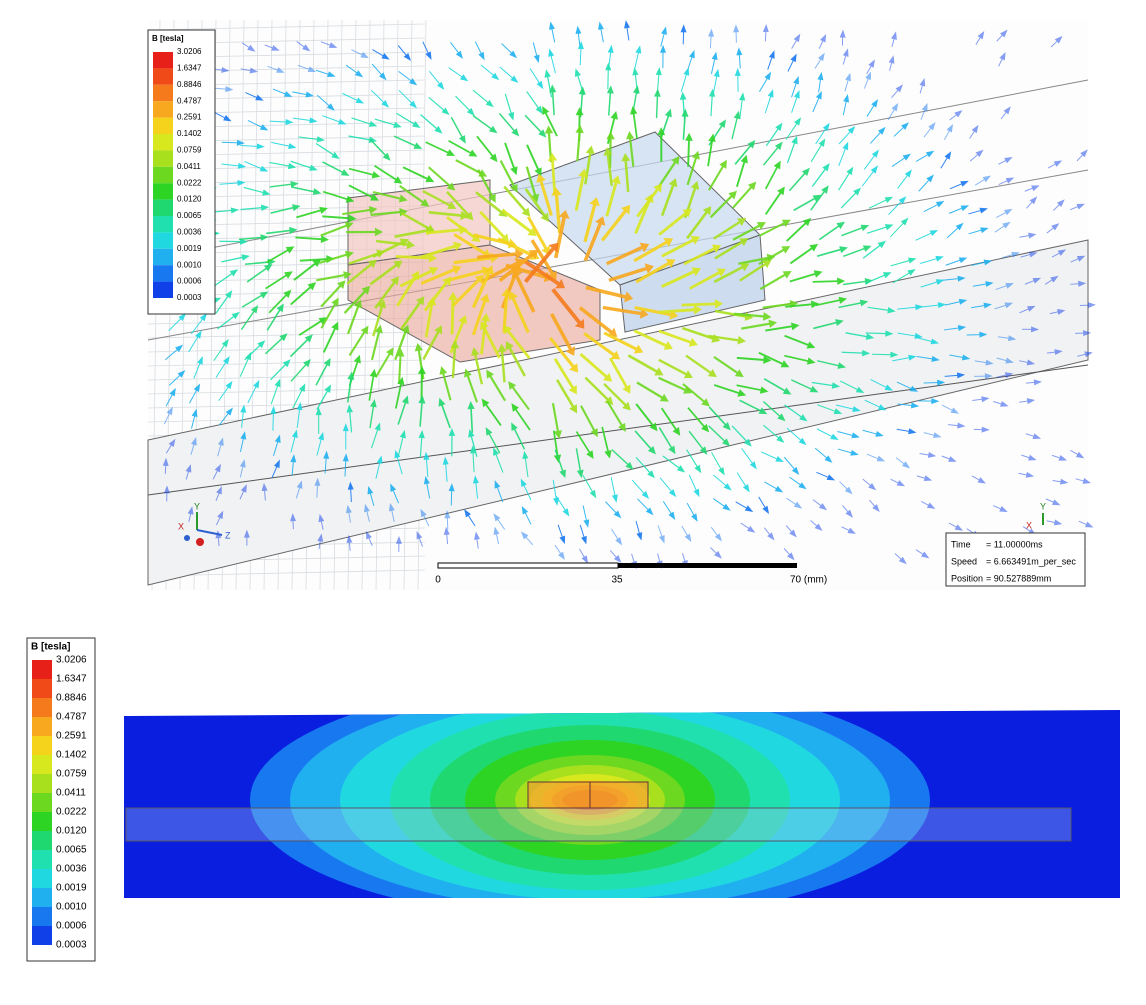 This screenshot has width=1146, height=1005. What do you see at coordinates (588, 795) in the screenshot?
I see `magnets` at bounding box center [588, 795].